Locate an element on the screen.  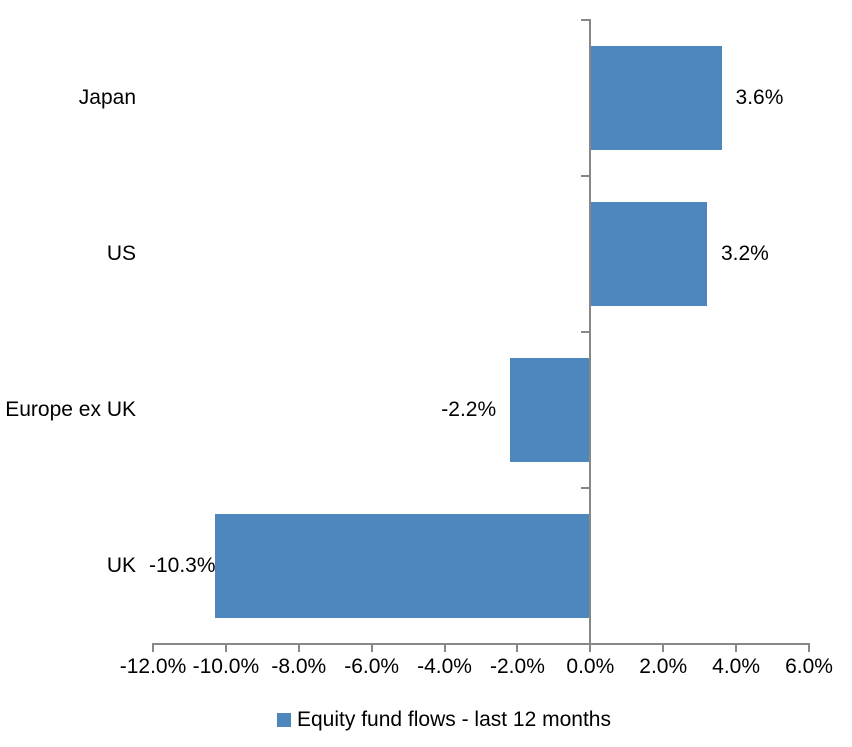
bar-europe-ex-uk is located at coordinates (550, 410).